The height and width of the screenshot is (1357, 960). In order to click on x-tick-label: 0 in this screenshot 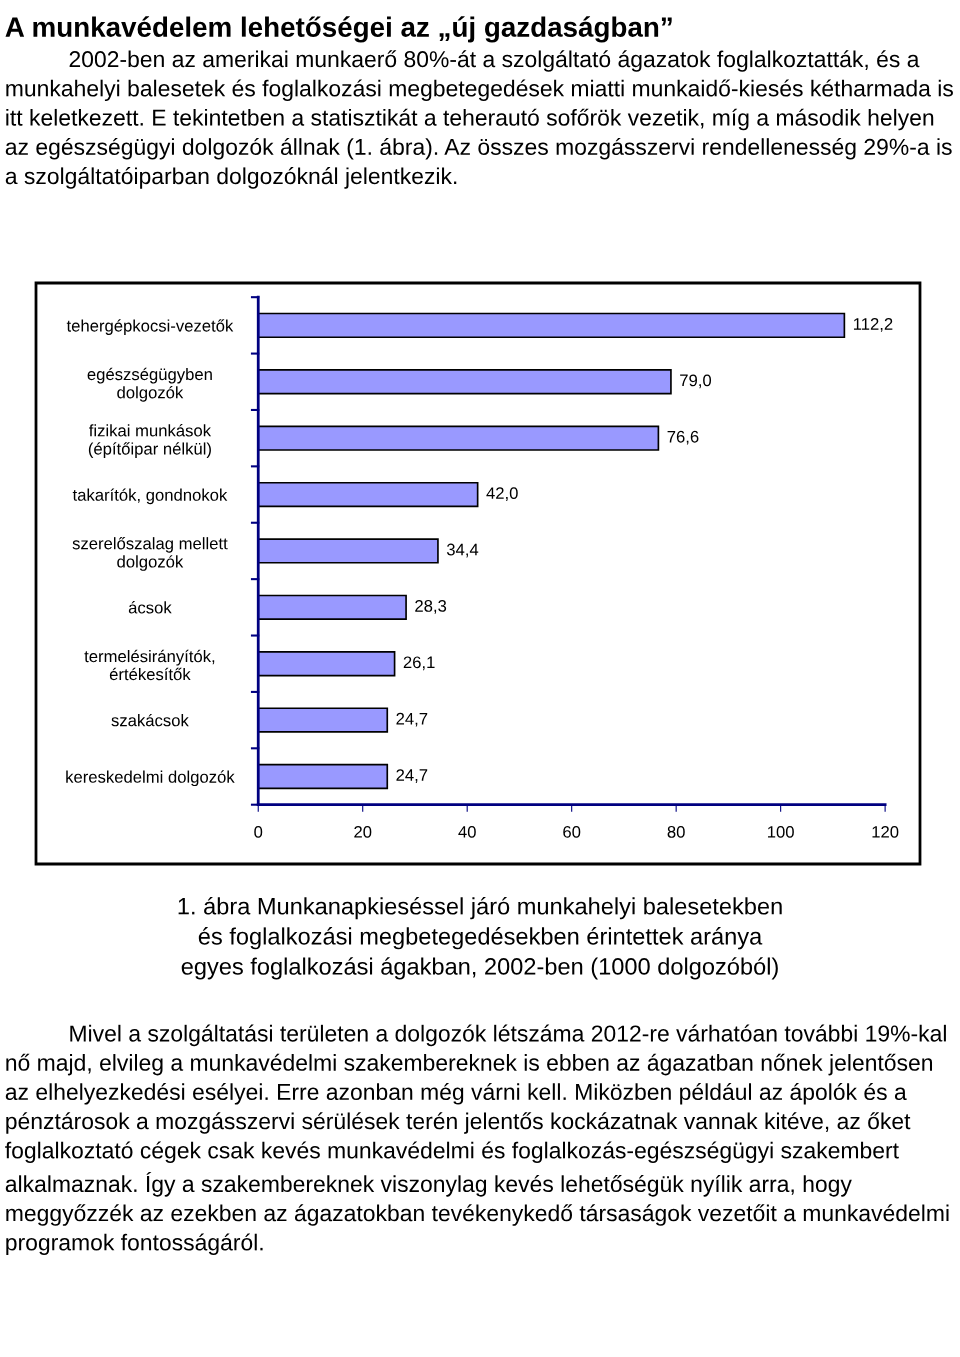, I will do `click(258, 831)`.